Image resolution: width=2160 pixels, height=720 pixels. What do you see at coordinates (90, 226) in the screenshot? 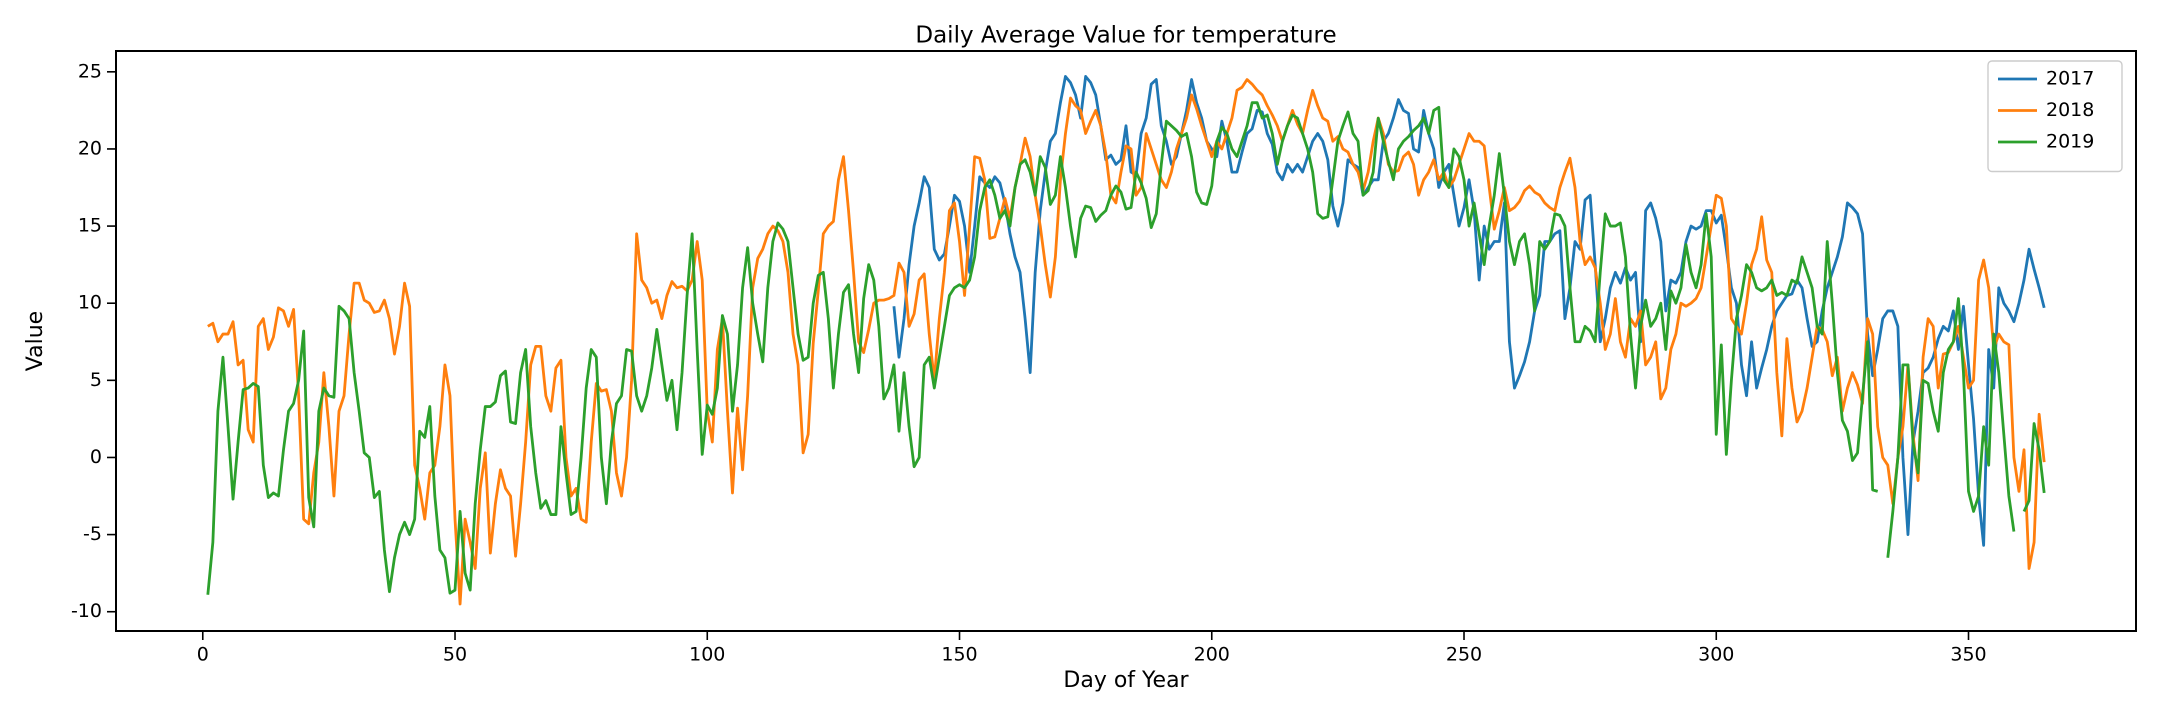
I see `y-tick-label: 15` at bounding box center [90, 226].